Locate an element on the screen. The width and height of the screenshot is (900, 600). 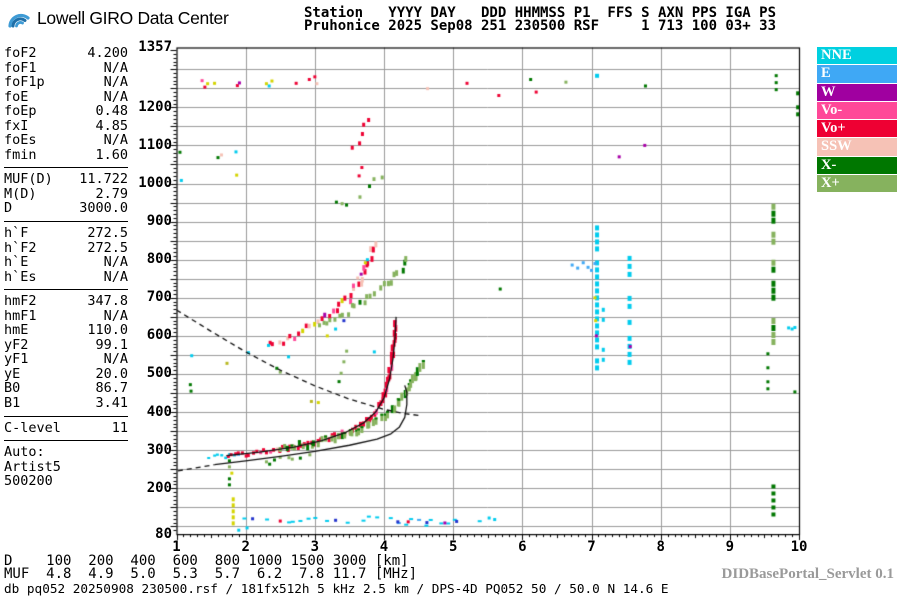
parameter-row: C-level 11 is located at coordinates (66, 428).